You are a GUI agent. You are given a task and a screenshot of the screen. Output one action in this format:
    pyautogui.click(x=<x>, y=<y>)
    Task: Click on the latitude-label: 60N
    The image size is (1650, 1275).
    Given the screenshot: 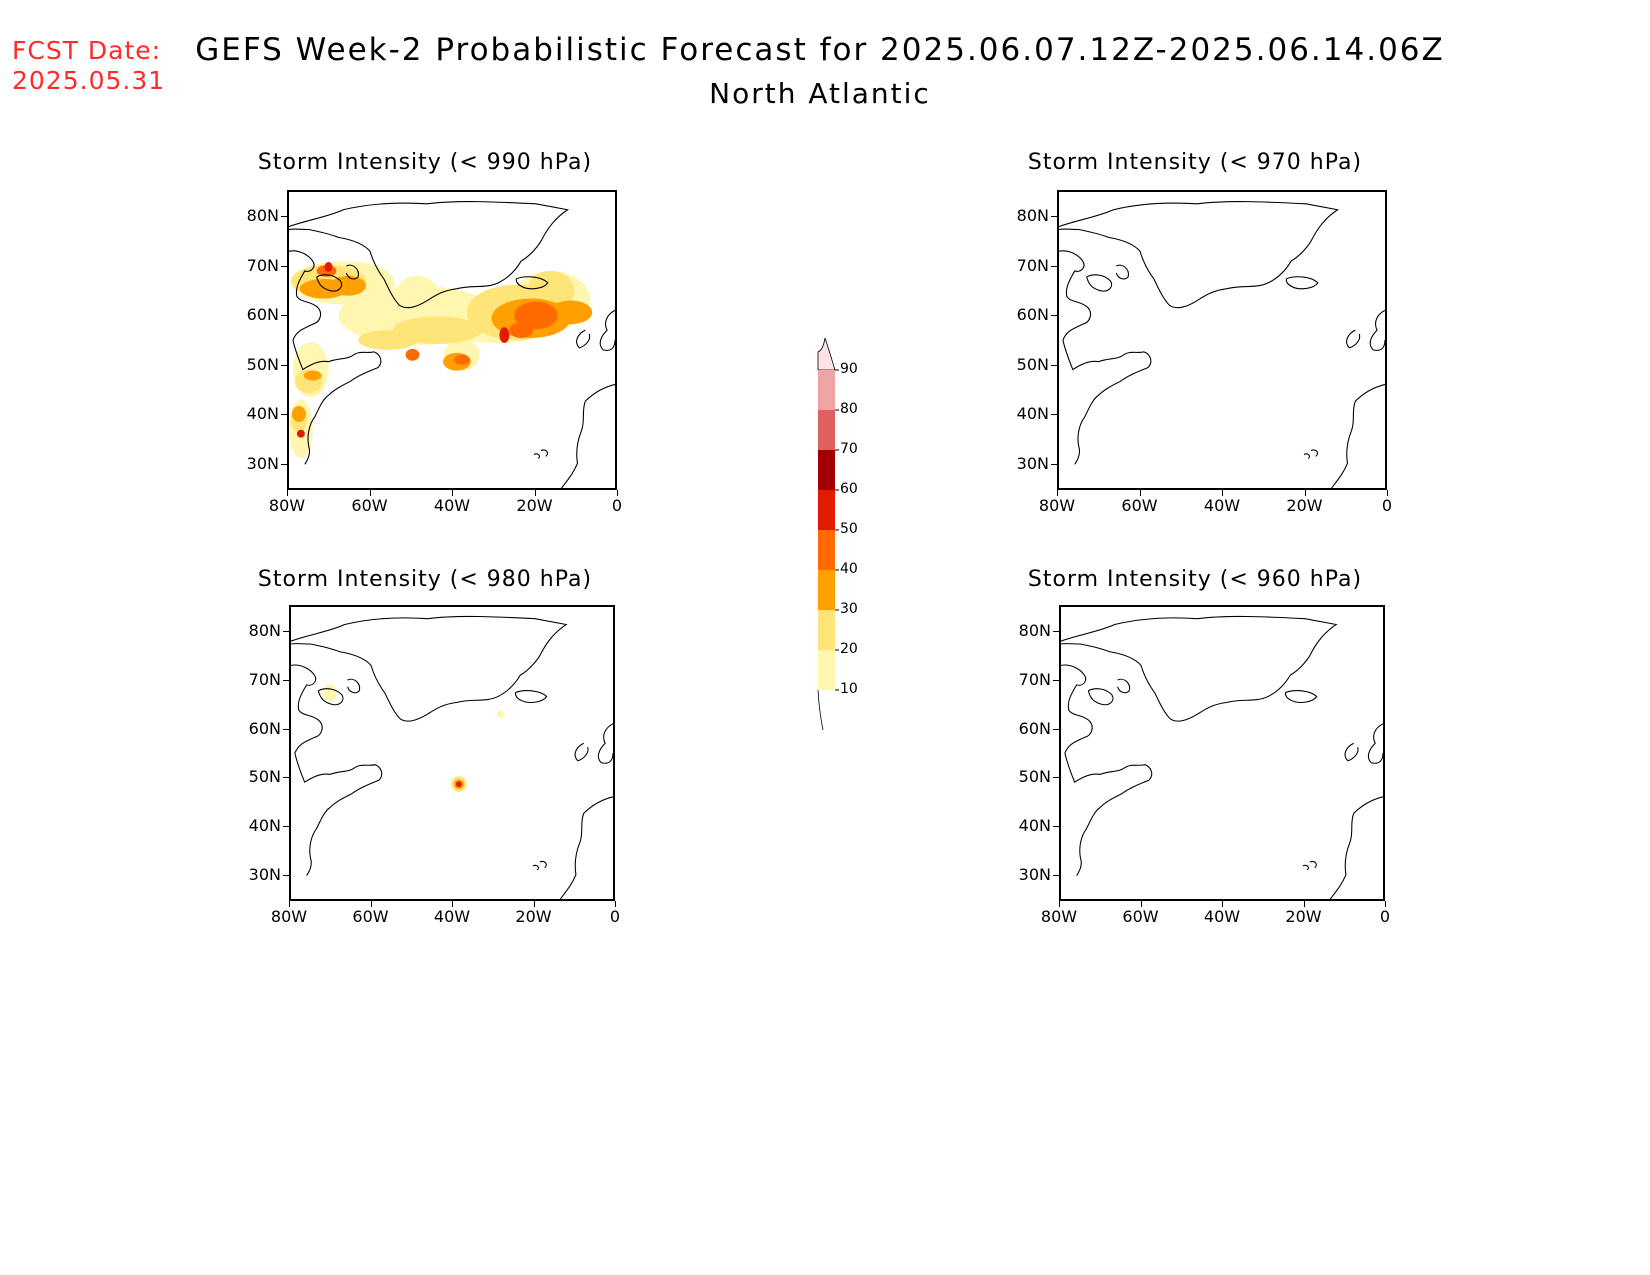 What is the action you would take?
    pyautogui.click(x=264, y=728)
    